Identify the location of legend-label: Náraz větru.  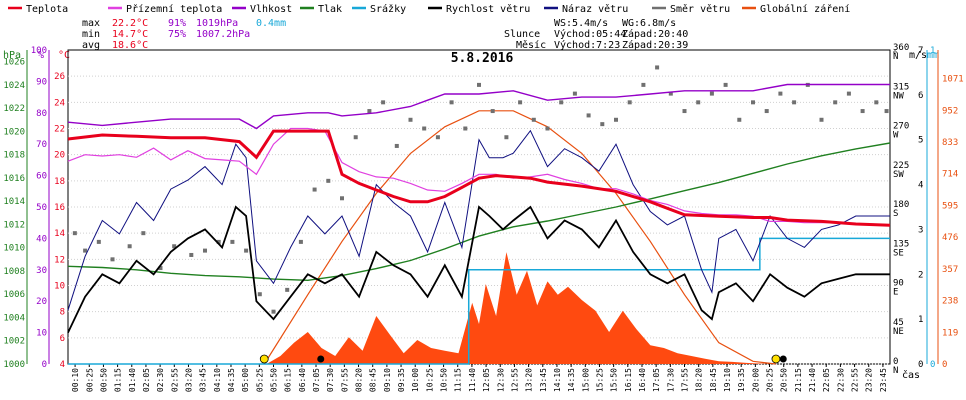
(595, 9).